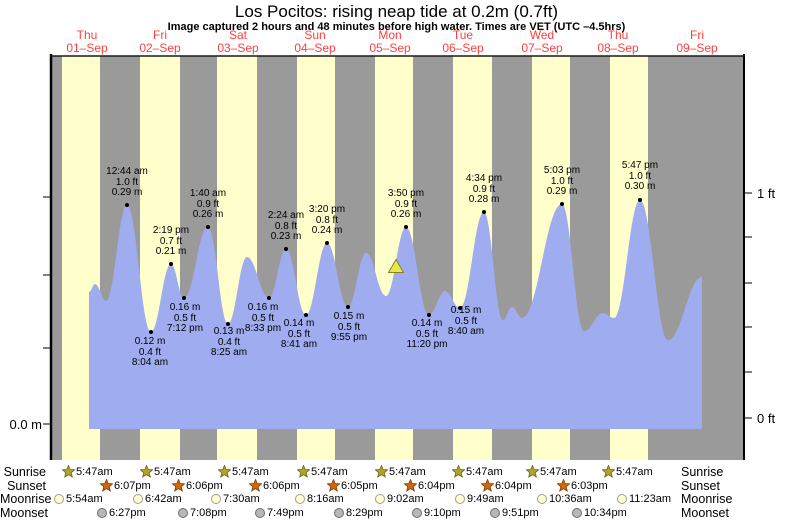 This screenshot has height=524, width=793. Describe the element at coordinates (327, 220) in the screenshot. I see `high-tide-annotation: 3:20 pm 0.8 ft 0.24 m` at that location.